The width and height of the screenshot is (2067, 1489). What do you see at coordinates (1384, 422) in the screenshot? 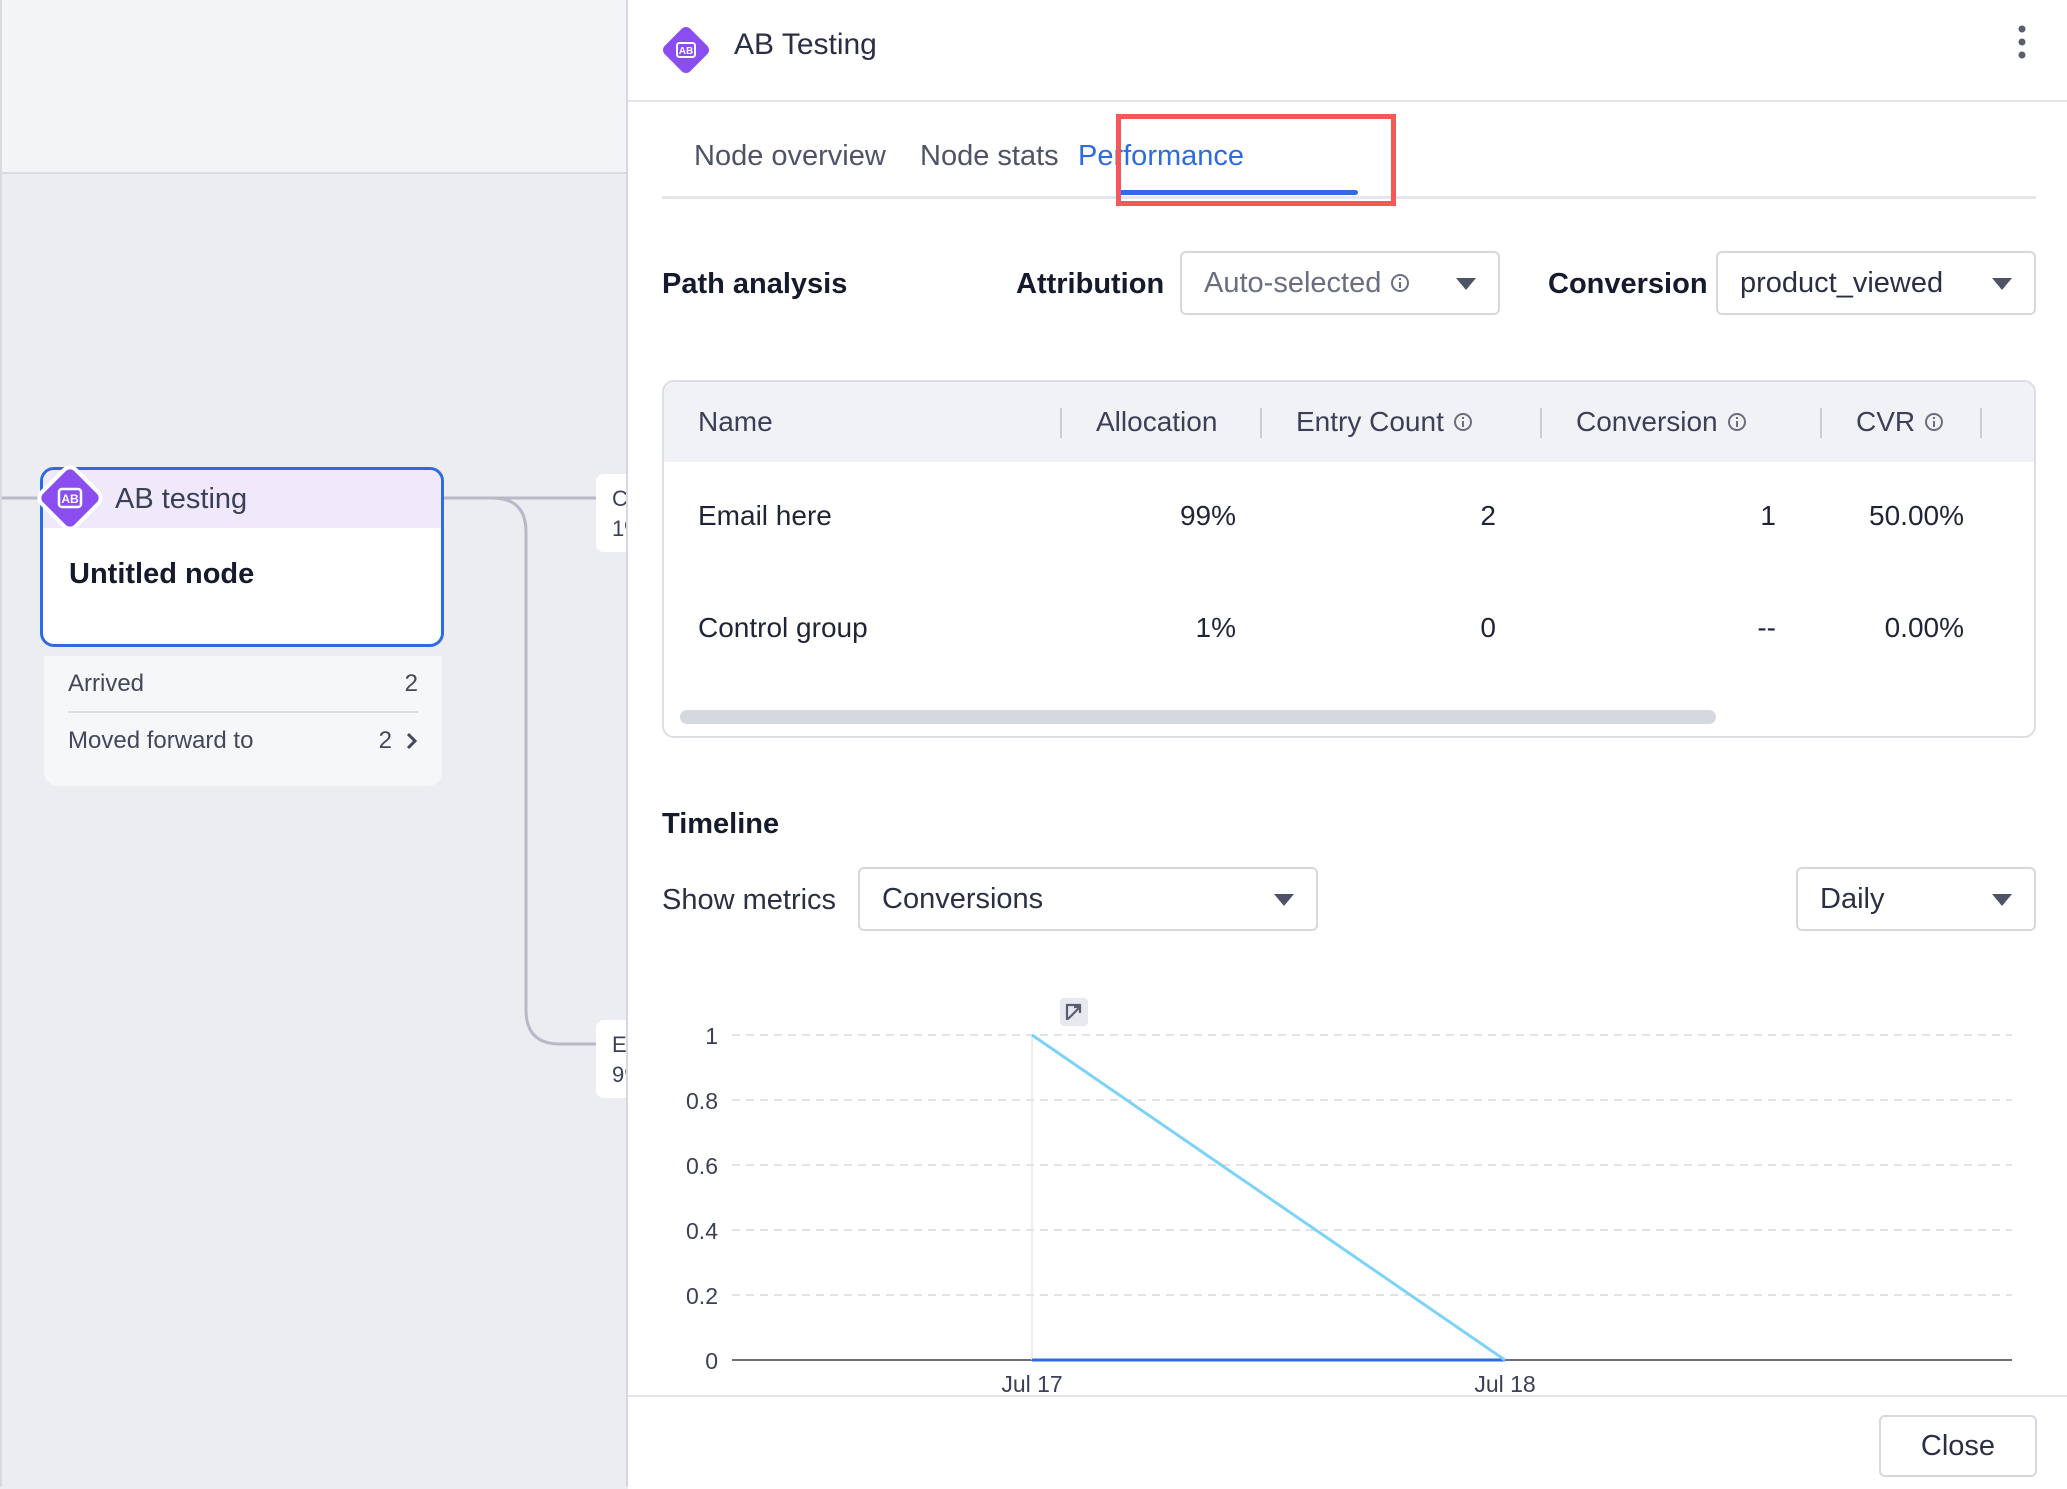
I see `column-header-entry-count: Entry Count` at bounding box center [1384, 422].